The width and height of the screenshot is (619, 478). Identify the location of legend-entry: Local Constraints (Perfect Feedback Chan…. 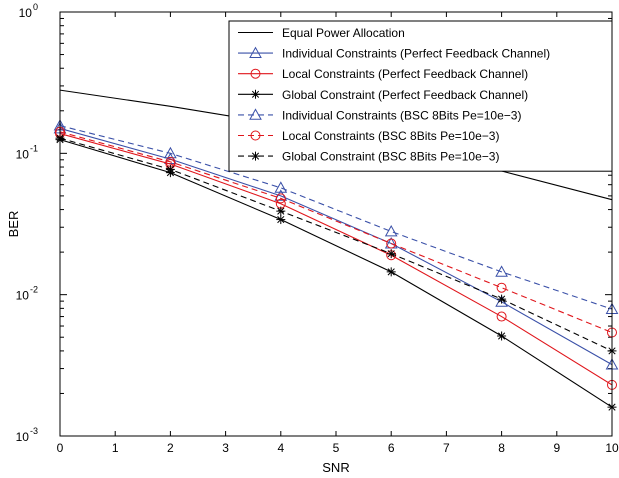
(383, 74).